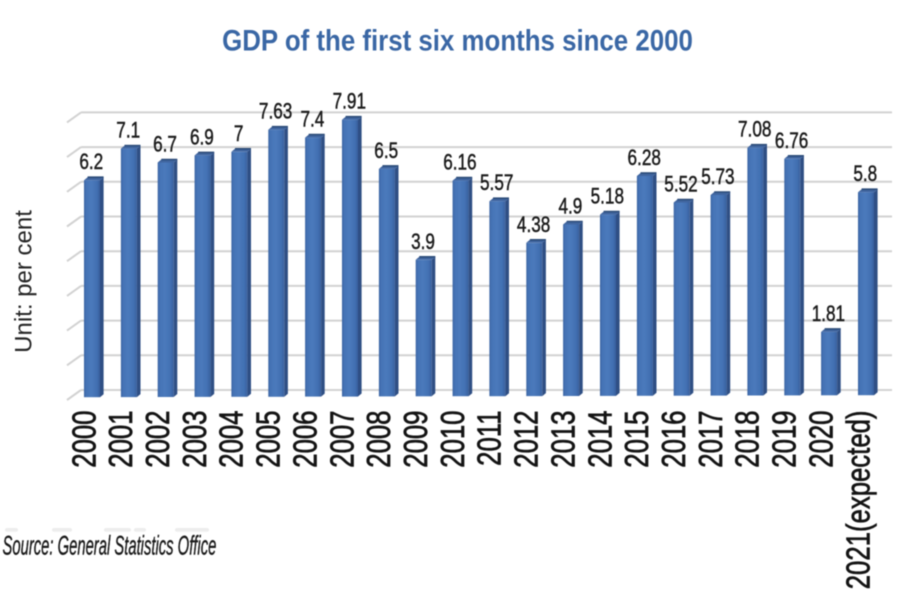 The width and height of the screenshot is (905, 598). Describe the element at coordinates (202, 137) in the screenshot. I see `svg-text: 6.9` at that location.